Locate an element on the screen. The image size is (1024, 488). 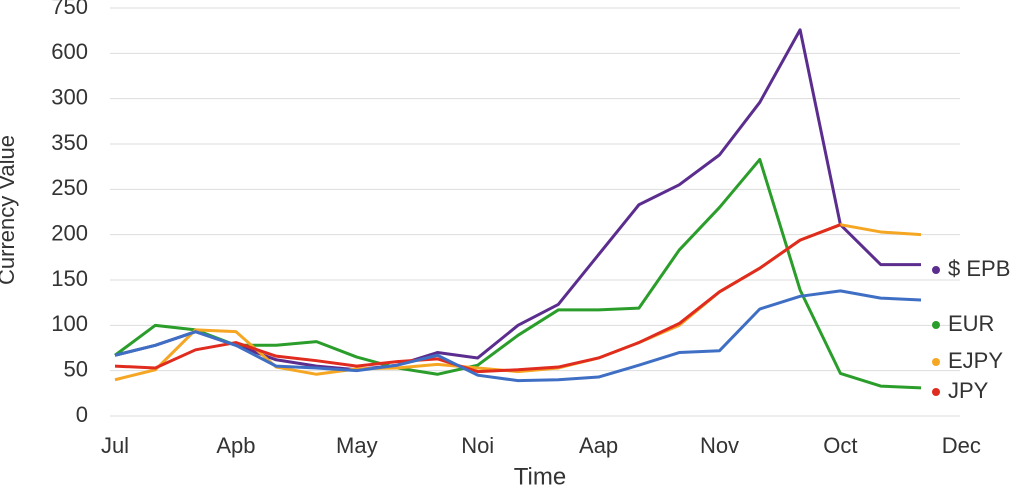
x-tick-label: Noi is located at coordinates (477, 445).